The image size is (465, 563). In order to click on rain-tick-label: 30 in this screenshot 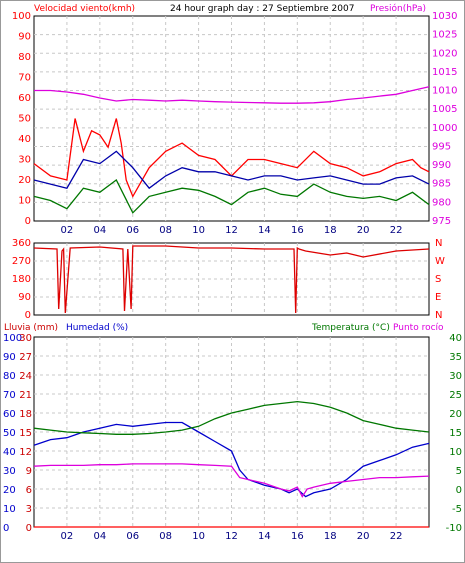, I will do `click(25, 338)`.